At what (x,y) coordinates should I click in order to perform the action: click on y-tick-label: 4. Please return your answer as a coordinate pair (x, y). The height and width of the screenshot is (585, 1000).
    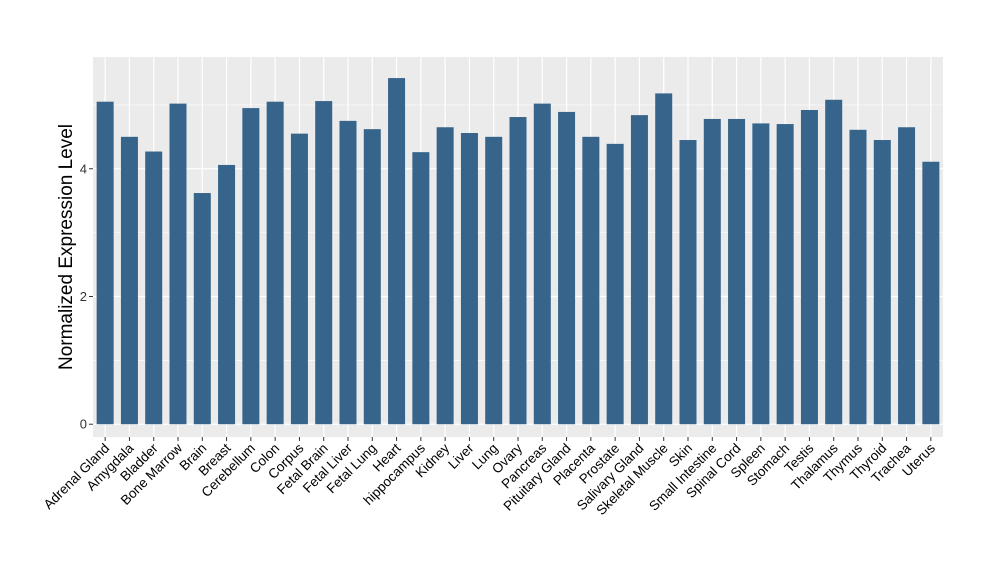
    Looking at the image, I should click on (83, 168).